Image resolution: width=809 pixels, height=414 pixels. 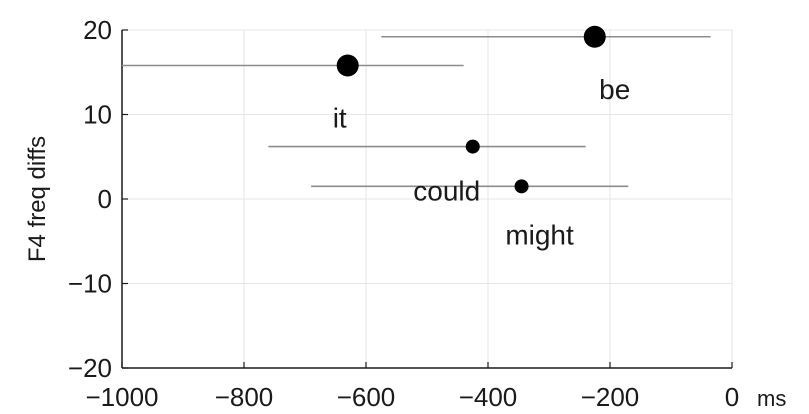 What do you see at coordinates (771, 398) in the screenshot?
I see `x-axis-label: ms` at bounding box center [771, 398].